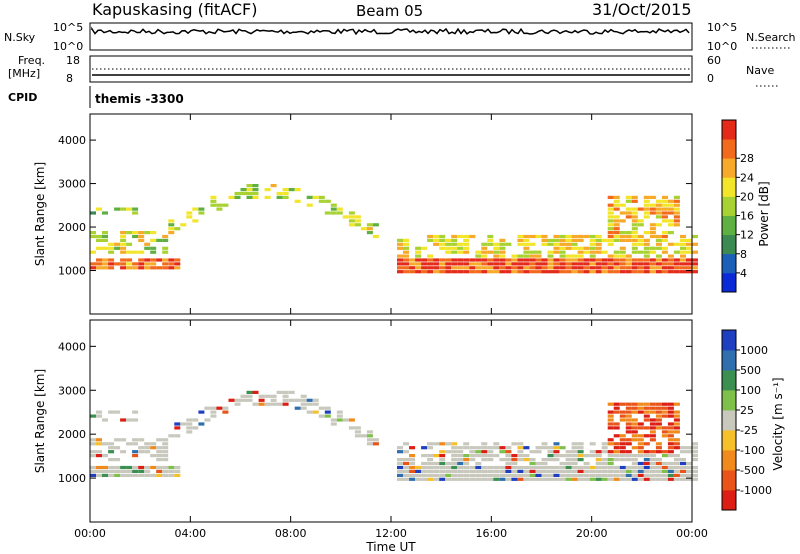 Image resolution: width=800 pixels, height=554 pixels. What do you see at coordinates (69, 78) in the screenshot?
I see `freq-tick-bottom: 8` at bounding box center [69, 78].